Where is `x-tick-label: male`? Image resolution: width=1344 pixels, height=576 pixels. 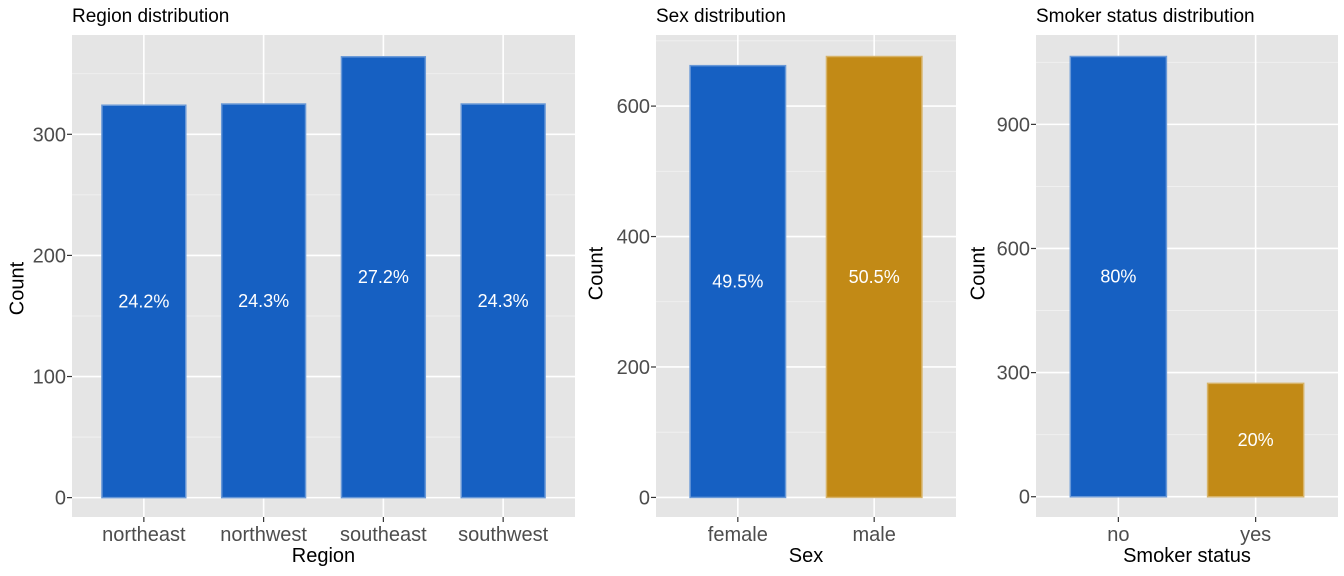
x-tick-label: male is located at coordinates (874, 535).